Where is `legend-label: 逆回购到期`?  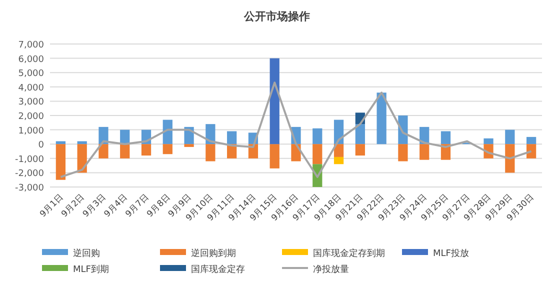
legend-label: 逆回购到期 is located at coordinates (213, 253).